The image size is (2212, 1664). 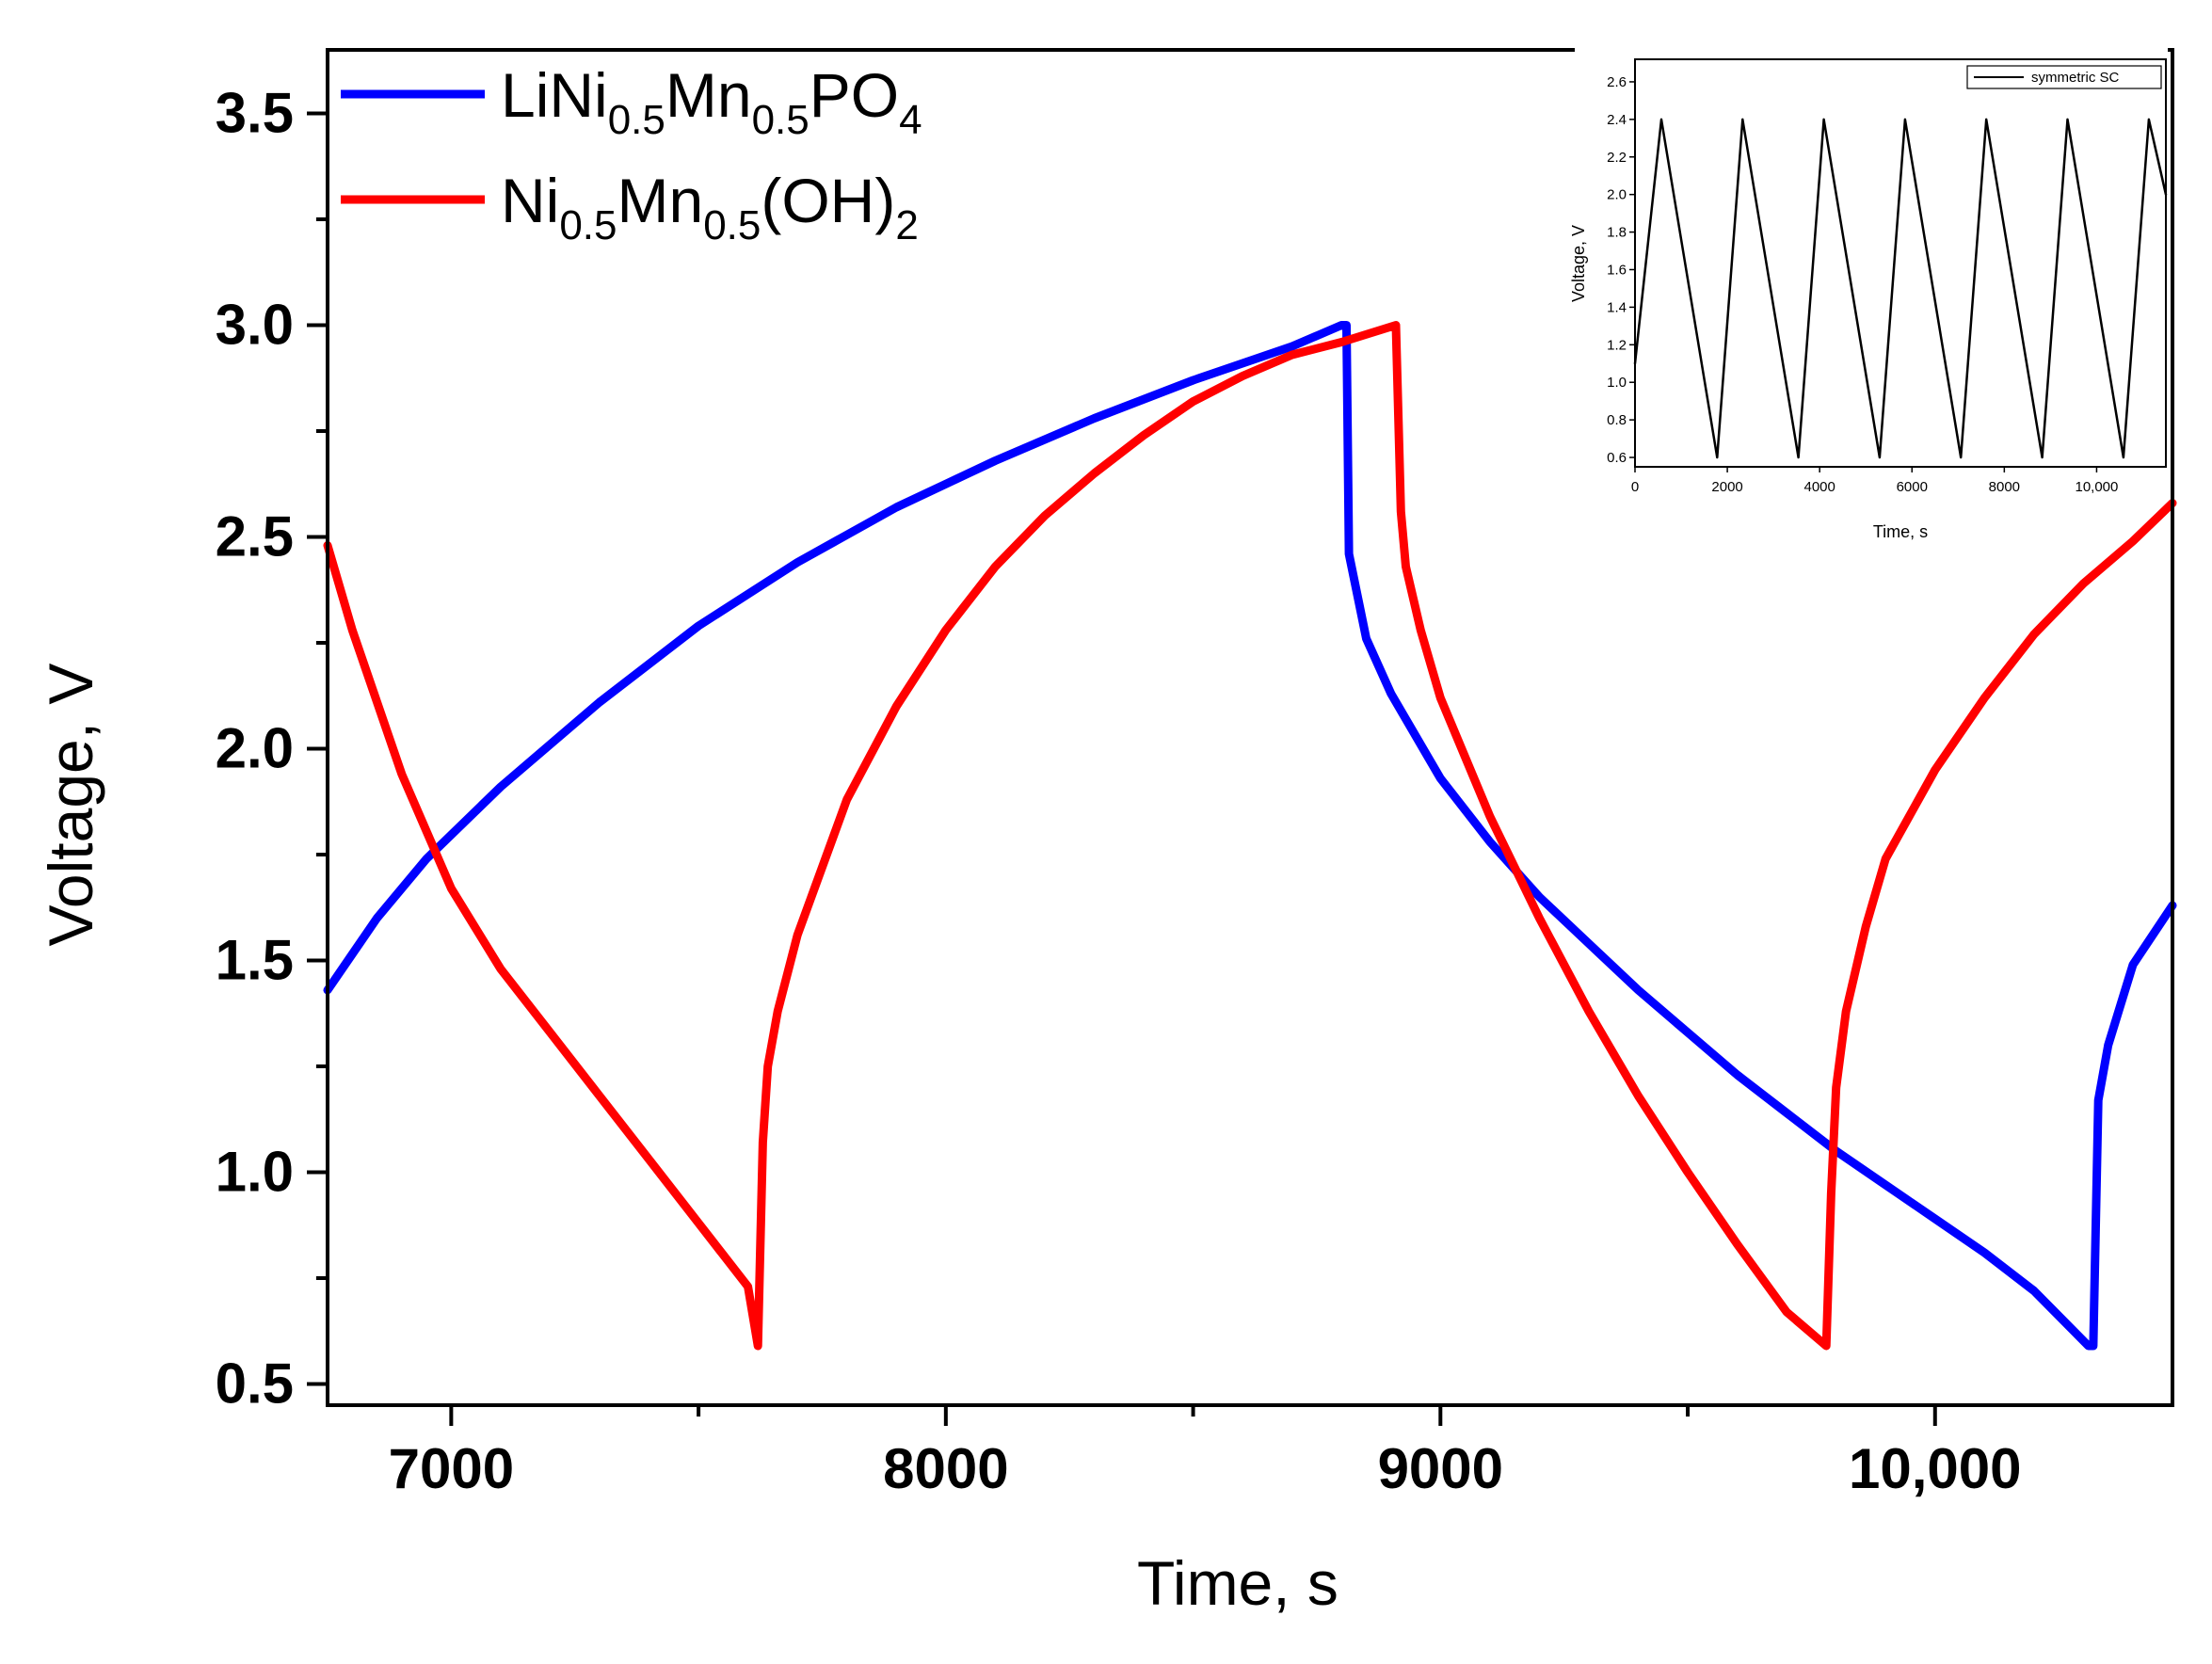 What do you see at coordinates (2075, 78) in the screenshot?
I see `inset-legend-label: symmetric SC` at bounding box center [2075, 78].